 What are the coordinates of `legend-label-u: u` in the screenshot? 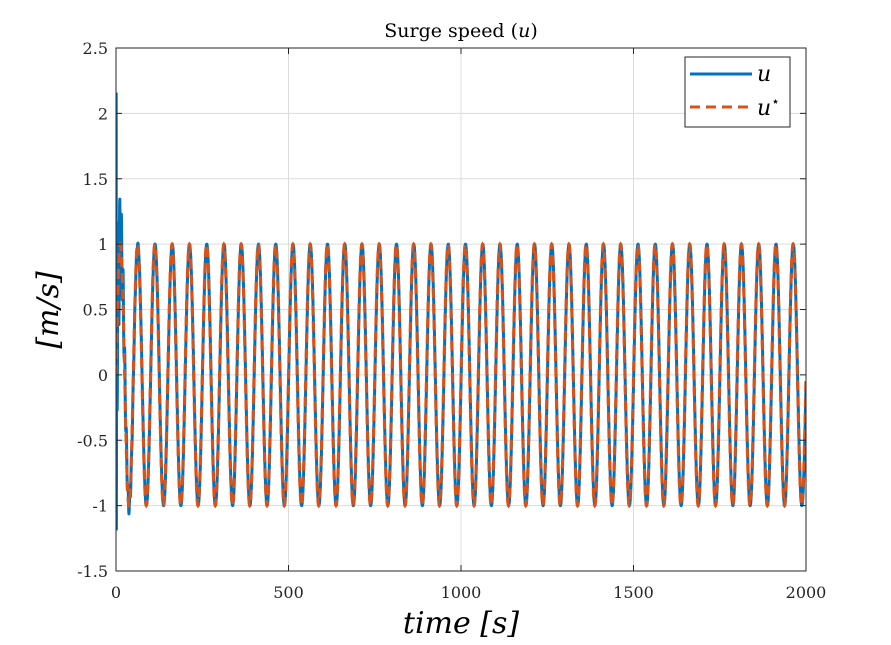 It's located at (764, 74).